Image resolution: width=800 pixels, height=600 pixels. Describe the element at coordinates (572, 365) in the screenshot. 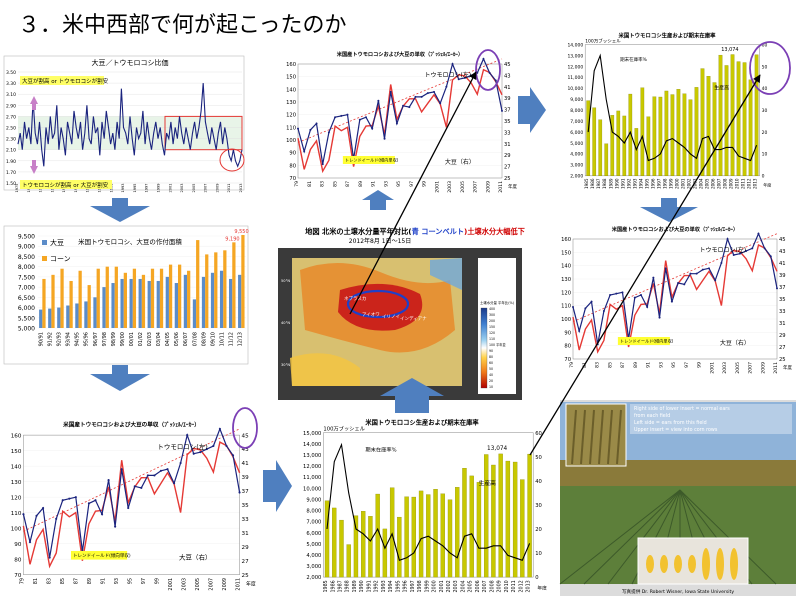

I see `x-tick-label: 79` at that location.